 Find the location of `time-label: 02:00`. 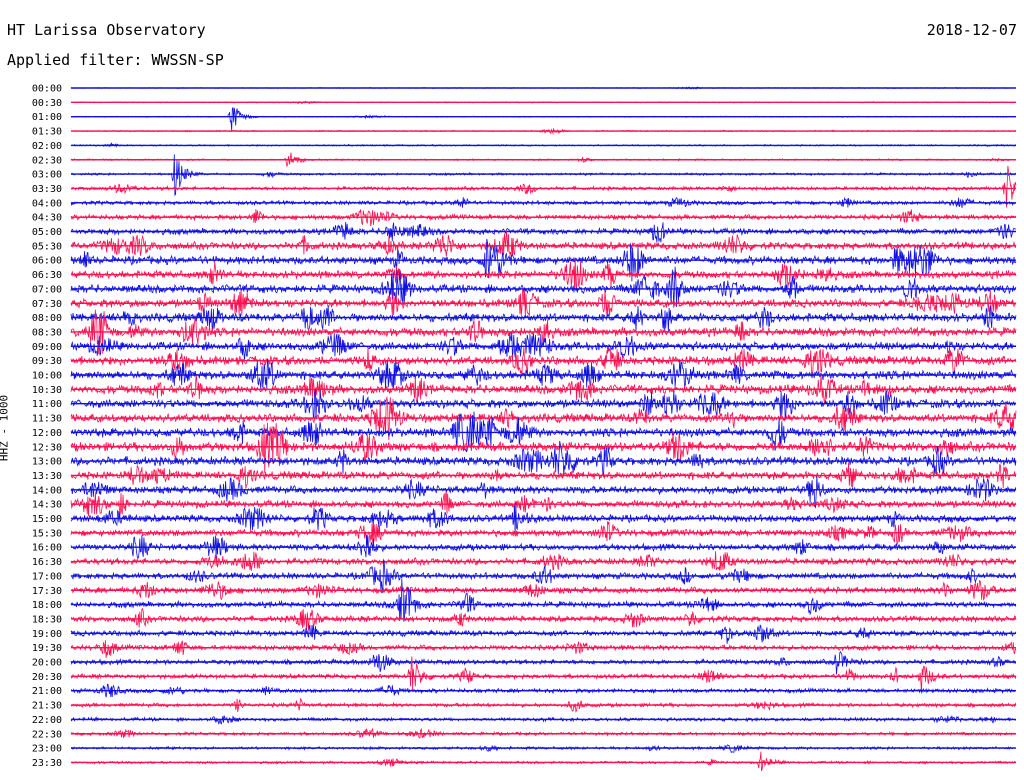

time-label: 02:00 is located at coordinates (47, 146).